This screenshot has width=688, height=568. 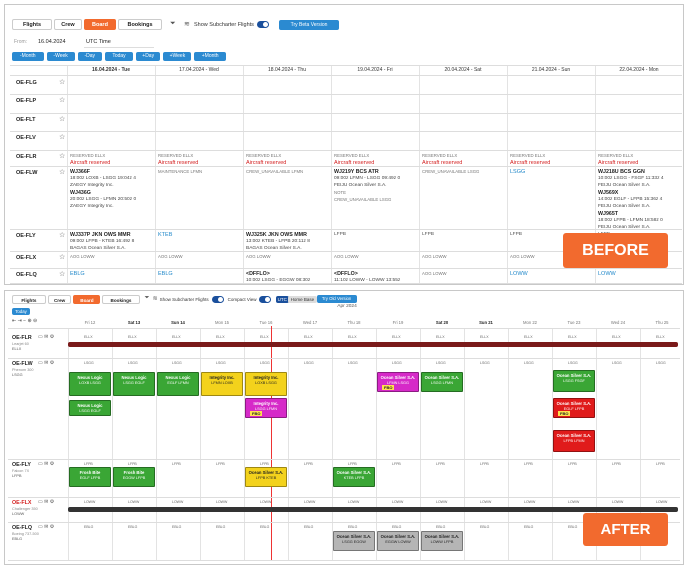 I want to click on flight-block: Ocean Silver S.A. LSGG FSGF, so click(x=574, y=381).